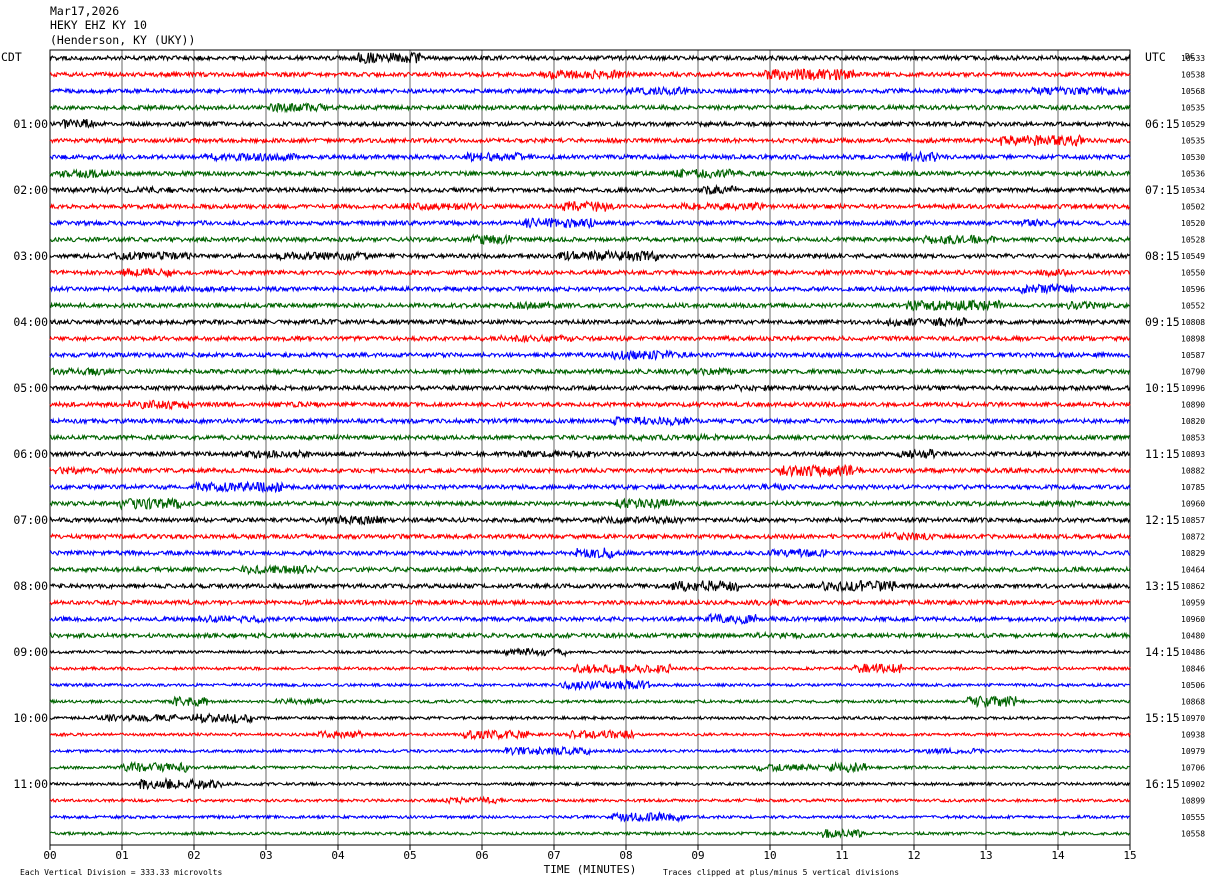 The width and height of the screenshot is (1210, 886). Describe the element at coordinates (30, 652) in the screenshot. I see `left-hour-label: 09:00` at that location.